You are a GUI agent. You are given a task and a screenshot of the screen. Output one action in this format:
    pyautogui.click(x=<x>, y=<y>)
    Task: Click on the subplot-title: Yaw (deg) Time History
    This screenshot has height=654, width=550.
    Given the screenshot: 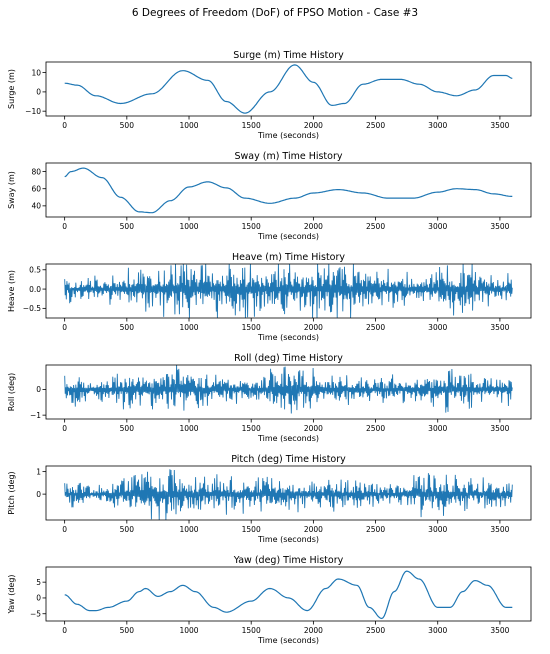 What is the action you would take?
    pyautogui.click(x=288, y=560)
    